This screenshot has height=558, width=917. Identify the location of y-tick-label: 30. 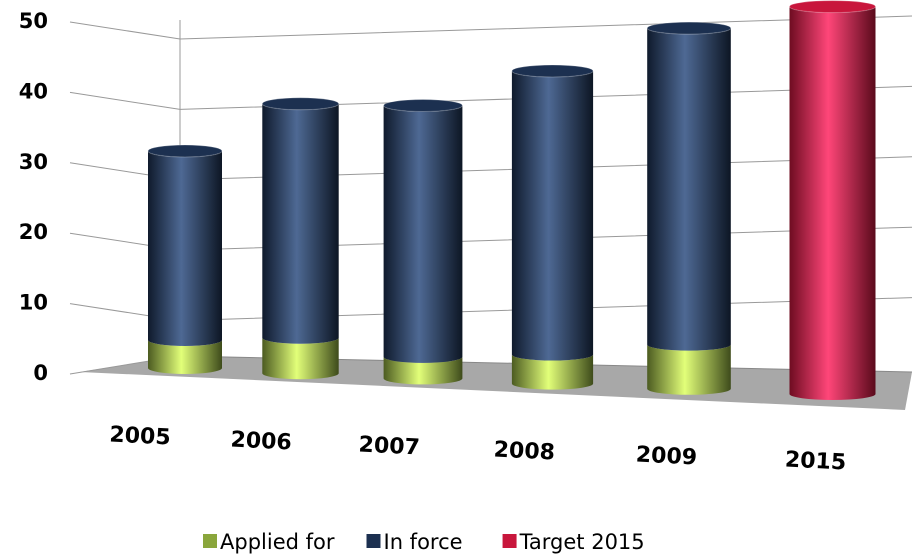
(33, 162).